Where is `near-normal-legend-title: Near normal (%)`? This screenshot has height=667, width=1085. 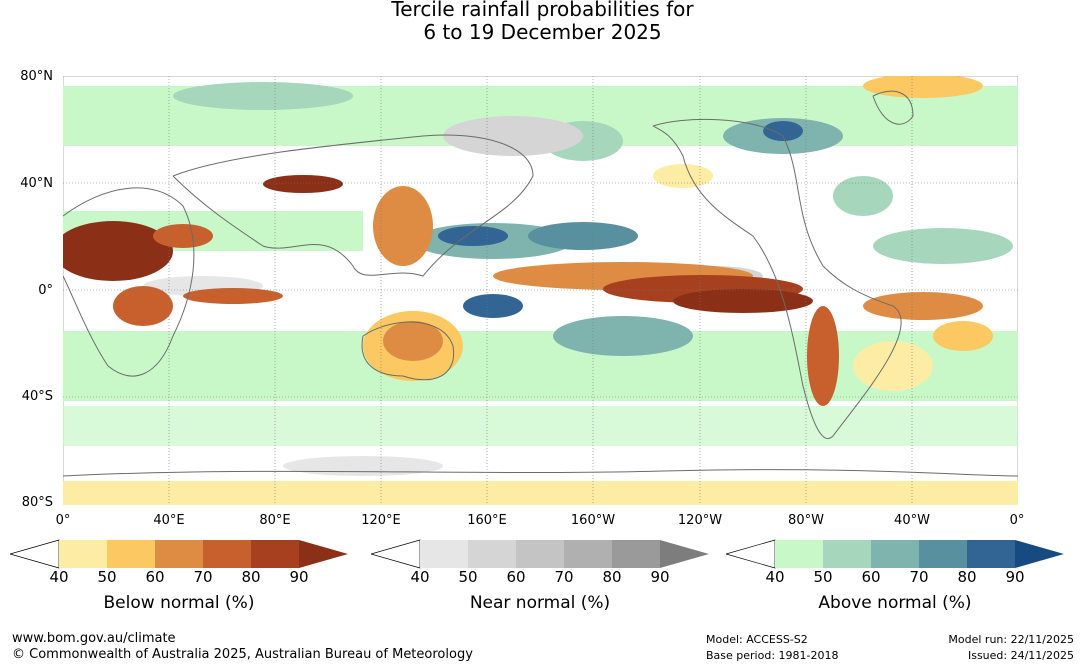
near-normal-legend-title: Near normal (%) is located at coordinates (540, 603).